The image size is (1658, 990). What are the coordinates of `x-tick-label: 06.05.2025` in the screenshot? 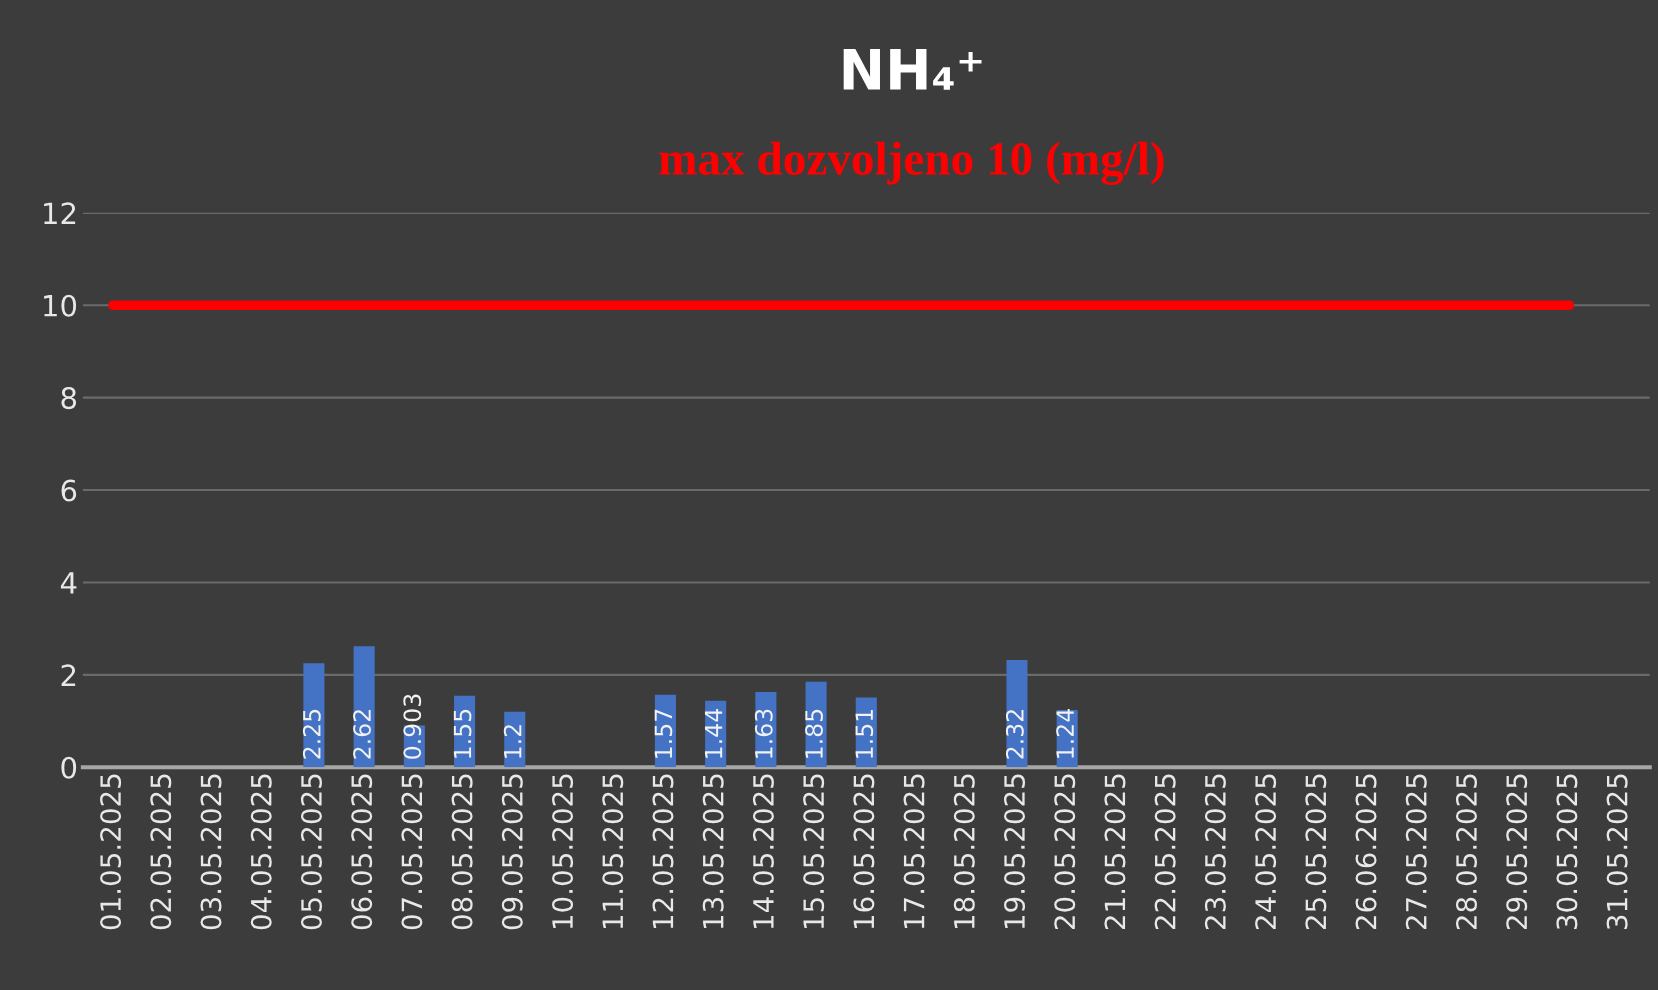 It's located at (362, 852).